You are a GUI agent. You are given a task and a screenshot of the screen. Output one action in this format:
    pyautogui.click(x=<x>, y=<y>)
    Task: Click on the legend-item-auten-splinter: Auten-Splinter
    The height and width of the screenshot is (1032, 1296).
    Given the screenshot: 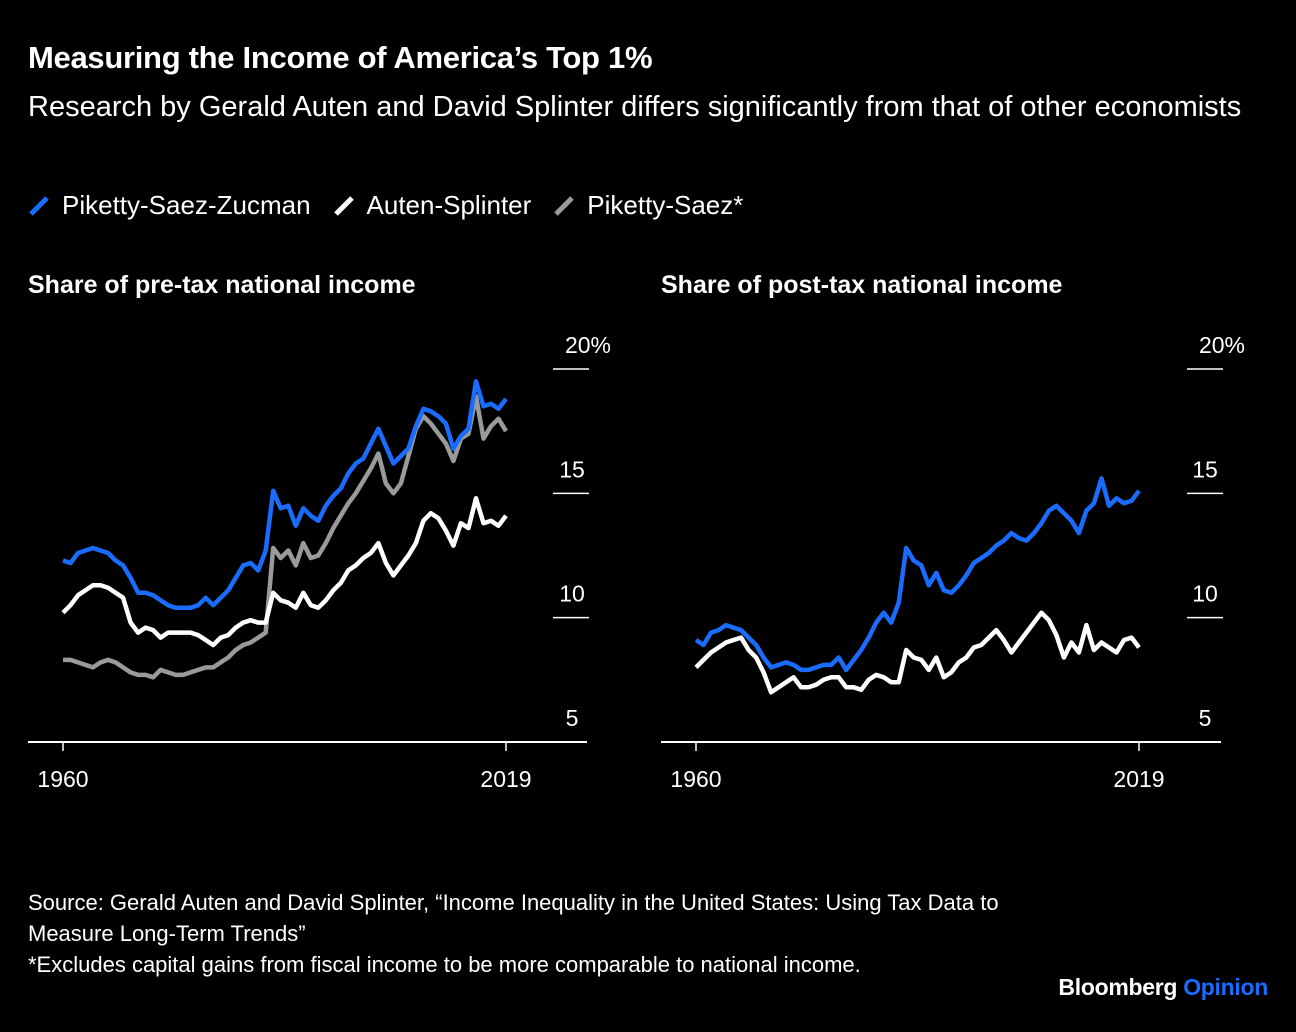 What is the action you would take?
    pyautogui.click(x=432, y=205)
    